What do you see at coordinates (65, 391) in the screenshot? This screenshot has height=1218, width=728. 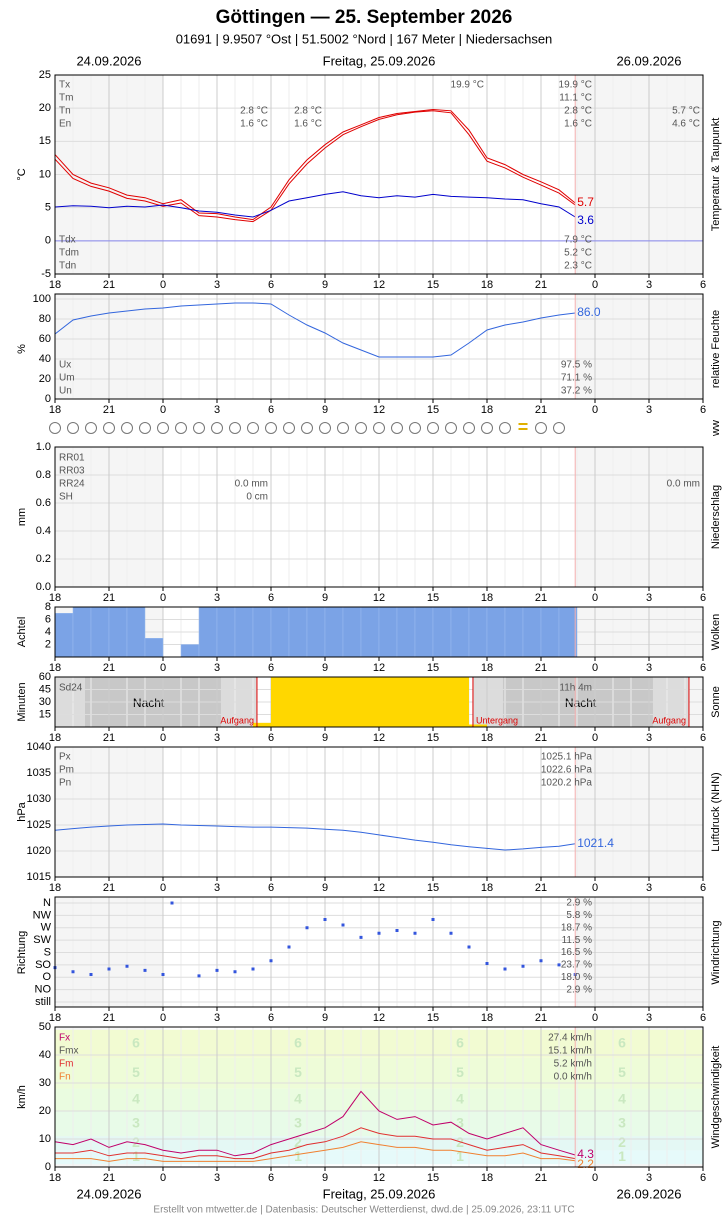 I see `stat-label: Un` at bounding box center [65, 391].